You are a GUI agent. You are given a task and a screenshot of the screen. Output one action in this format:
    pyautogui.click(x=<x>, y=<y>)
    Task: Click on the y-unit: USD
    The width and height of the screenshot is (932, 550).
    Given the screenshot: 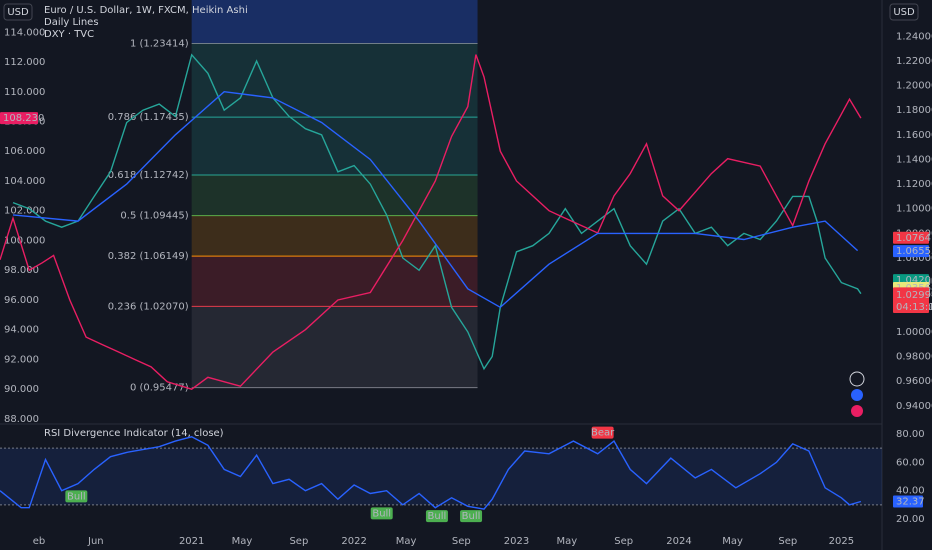 What is the action you would take?
    pyautogui.click(x=18, y=12)
    